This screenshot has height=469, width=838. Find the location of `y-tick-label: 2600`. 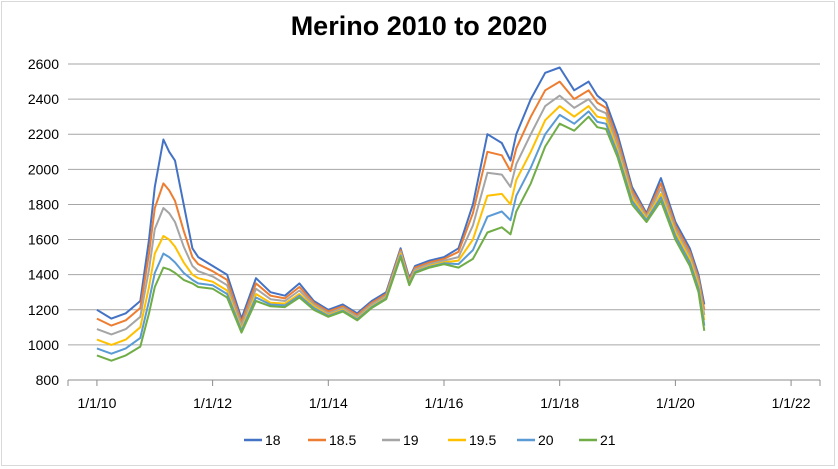

y-tick-label: 2600 is located at coordinates (43, 64).